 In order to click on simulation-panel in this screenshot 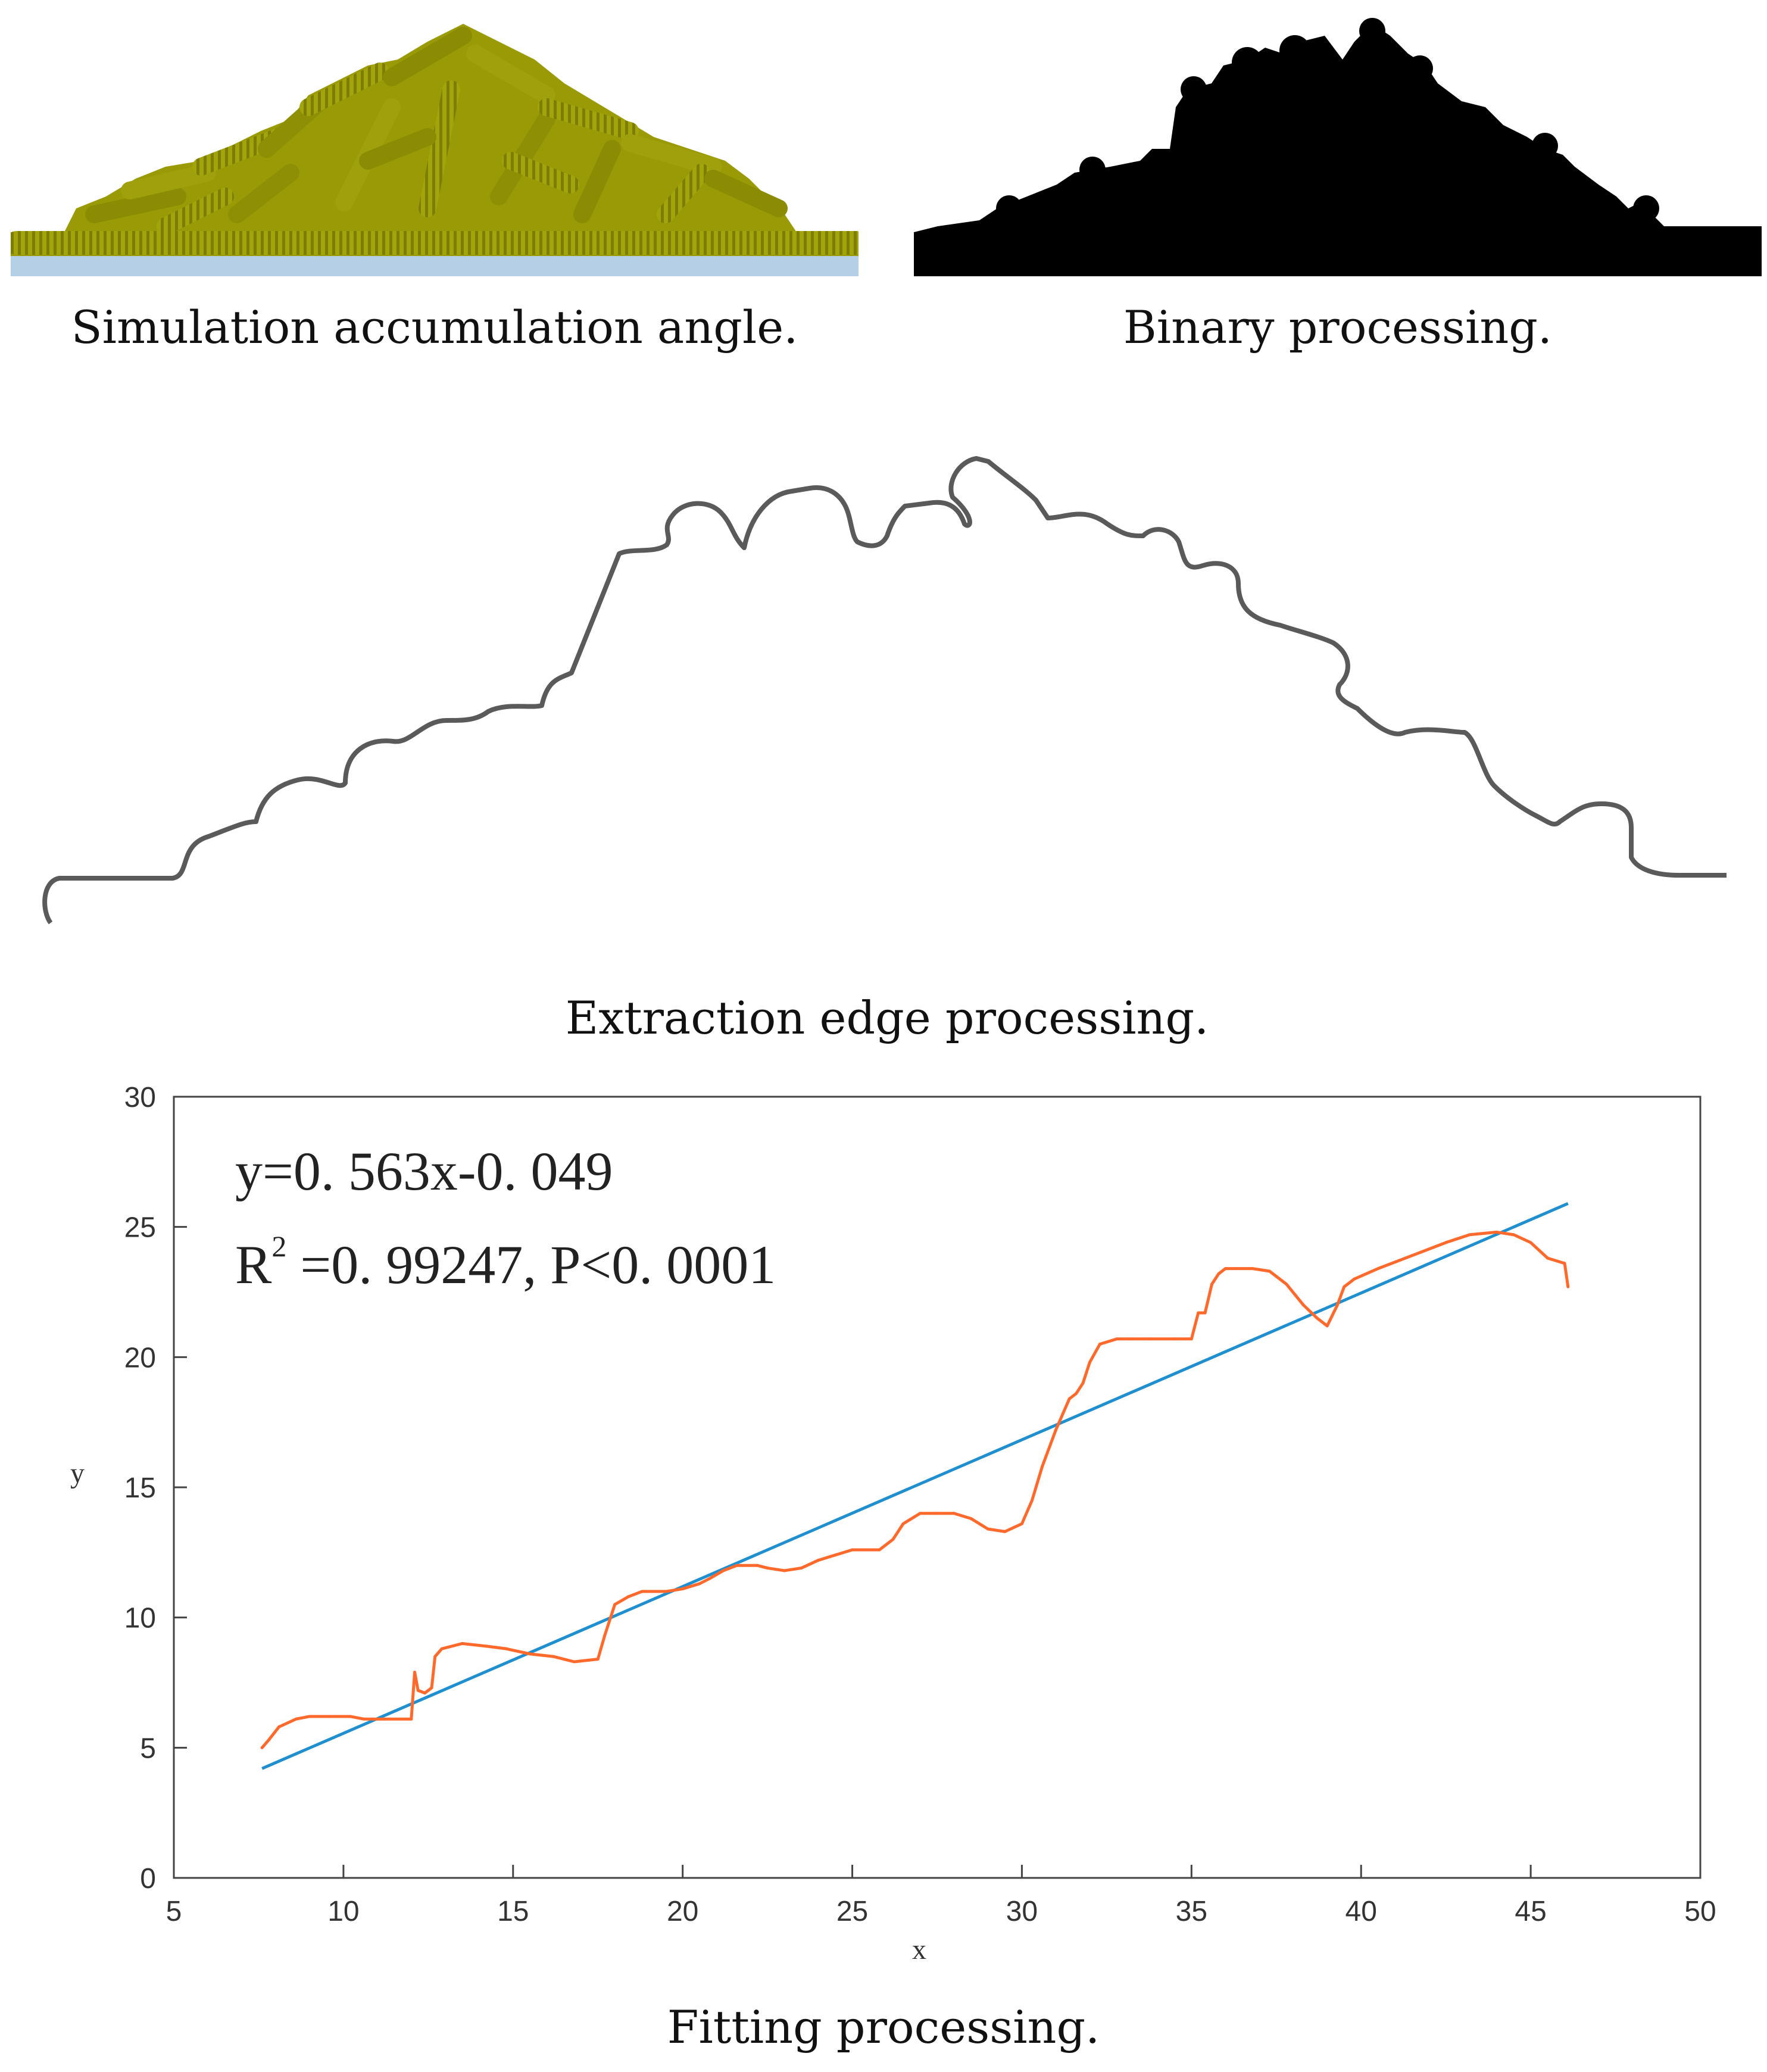, I will do `click(437, 149)`.